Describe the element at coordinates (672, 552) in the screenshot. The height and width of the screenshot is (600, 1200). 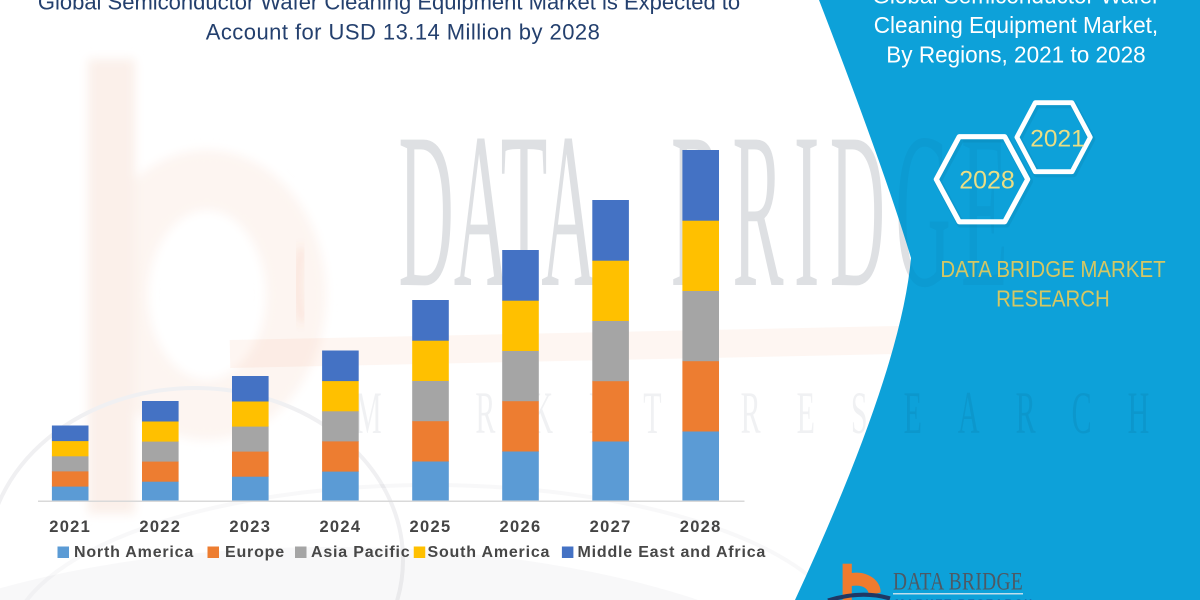
I see `svg-text: Middle East and Africa` at that location.